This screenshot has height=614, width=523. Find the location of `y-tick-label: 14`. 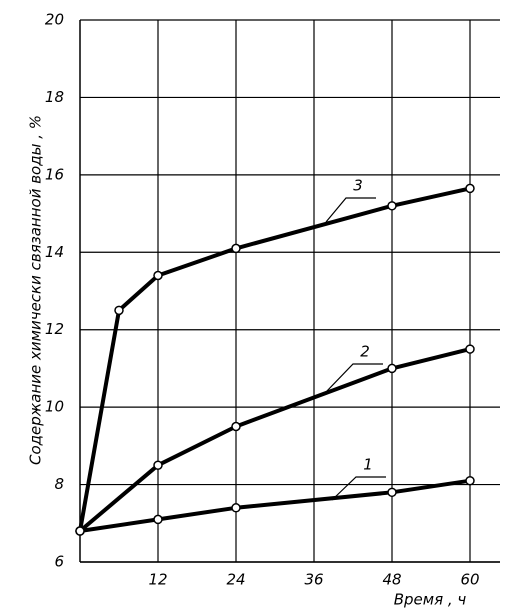

y-tick-label: 14 is located at coordinates (54, 252).